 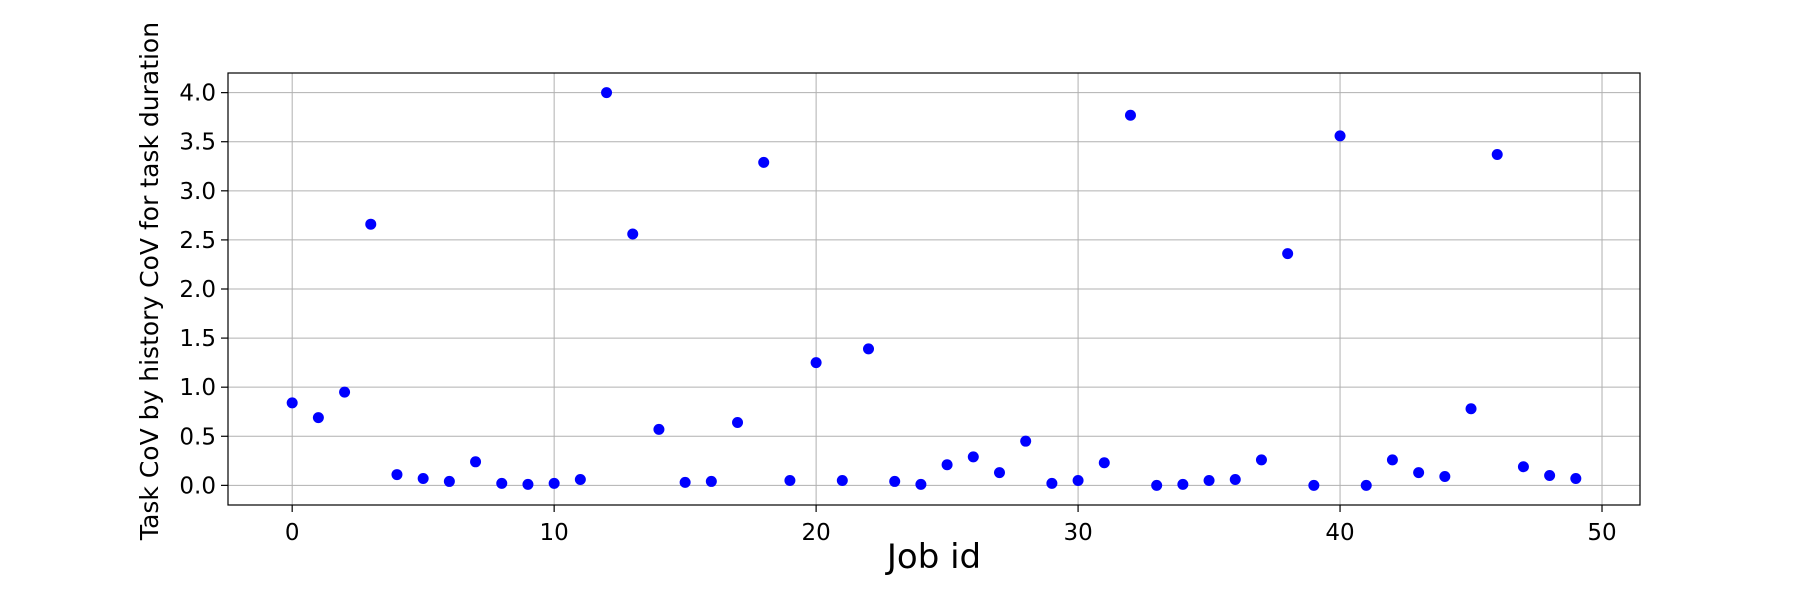 I want to click on x-tick-label: 0, so click(x=292, y=533).